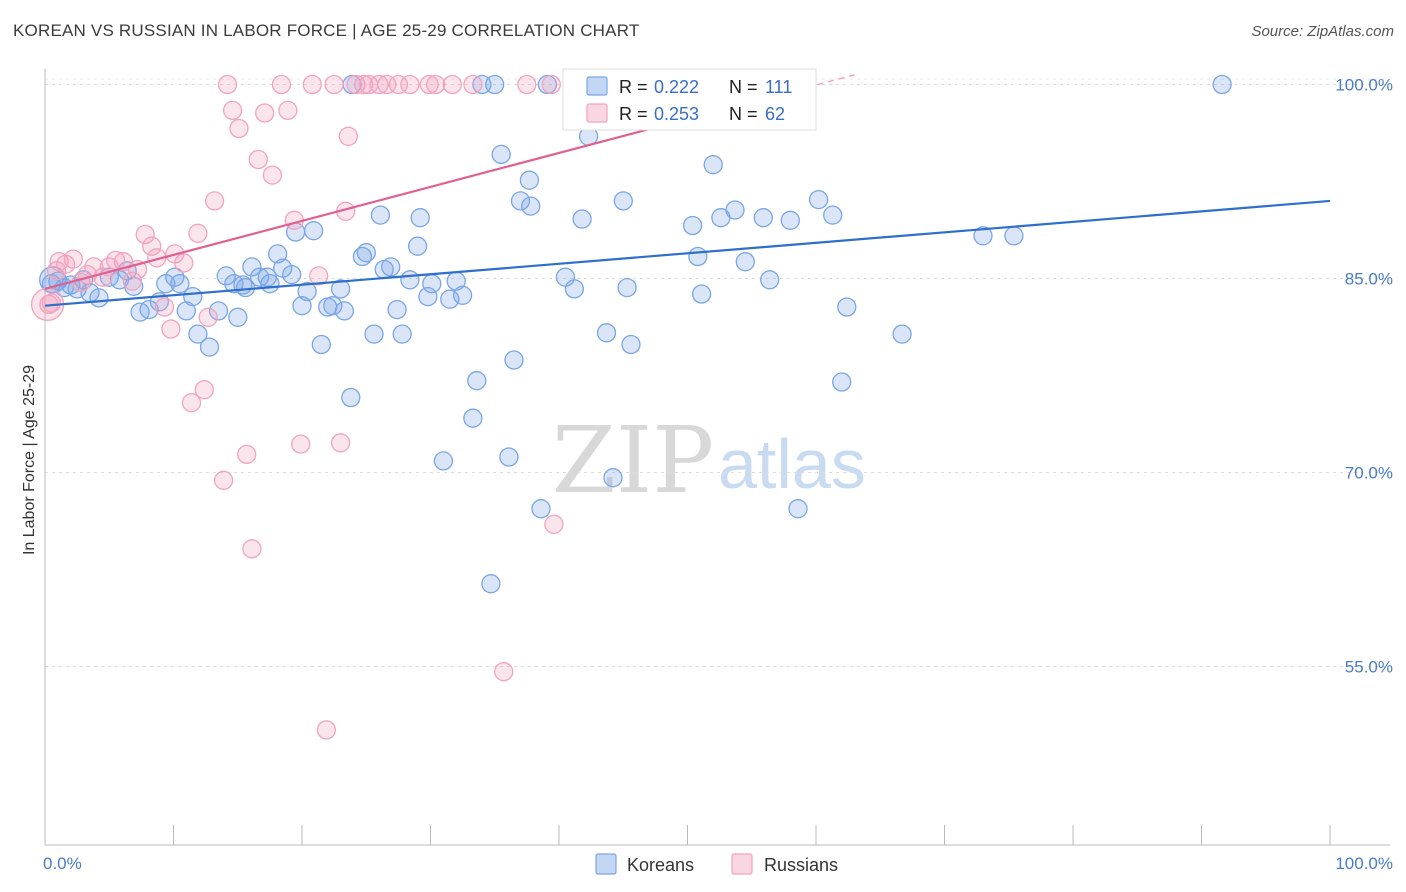 This screenshot has width=1406, height=892. I want to click on legend-r-label-koreans: R =, so click(633, 87).